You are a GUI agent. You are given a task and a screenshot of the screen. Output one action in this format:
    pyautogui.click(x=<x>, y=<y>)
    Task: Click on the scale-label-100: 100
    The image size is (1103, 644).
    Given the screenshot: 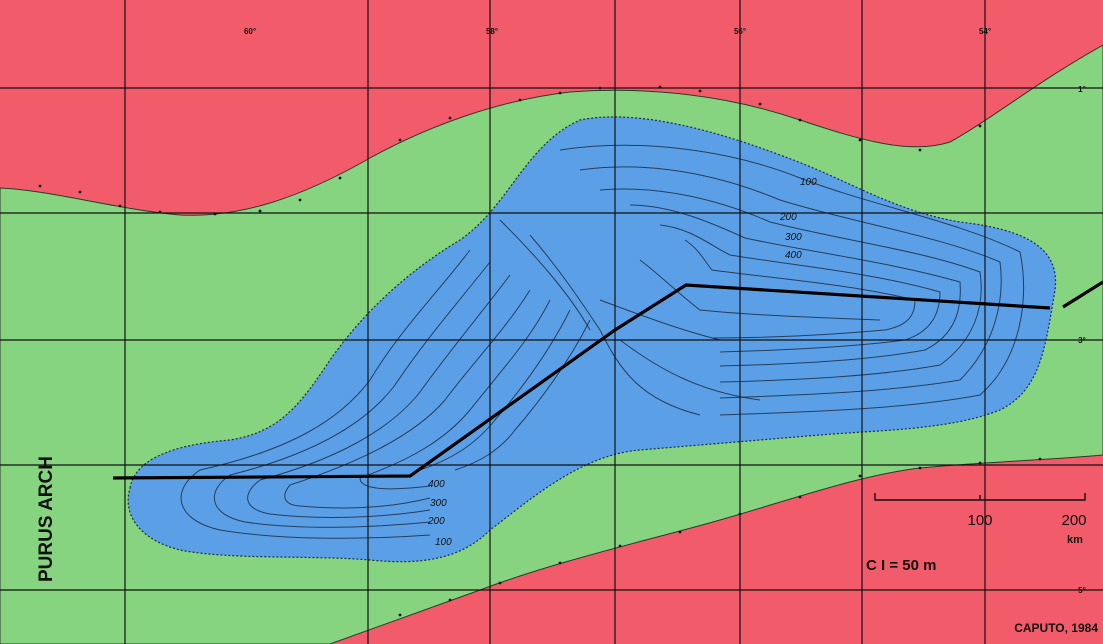 What is the action you would take?
    pyautogui.click(x=979, y=520)
    